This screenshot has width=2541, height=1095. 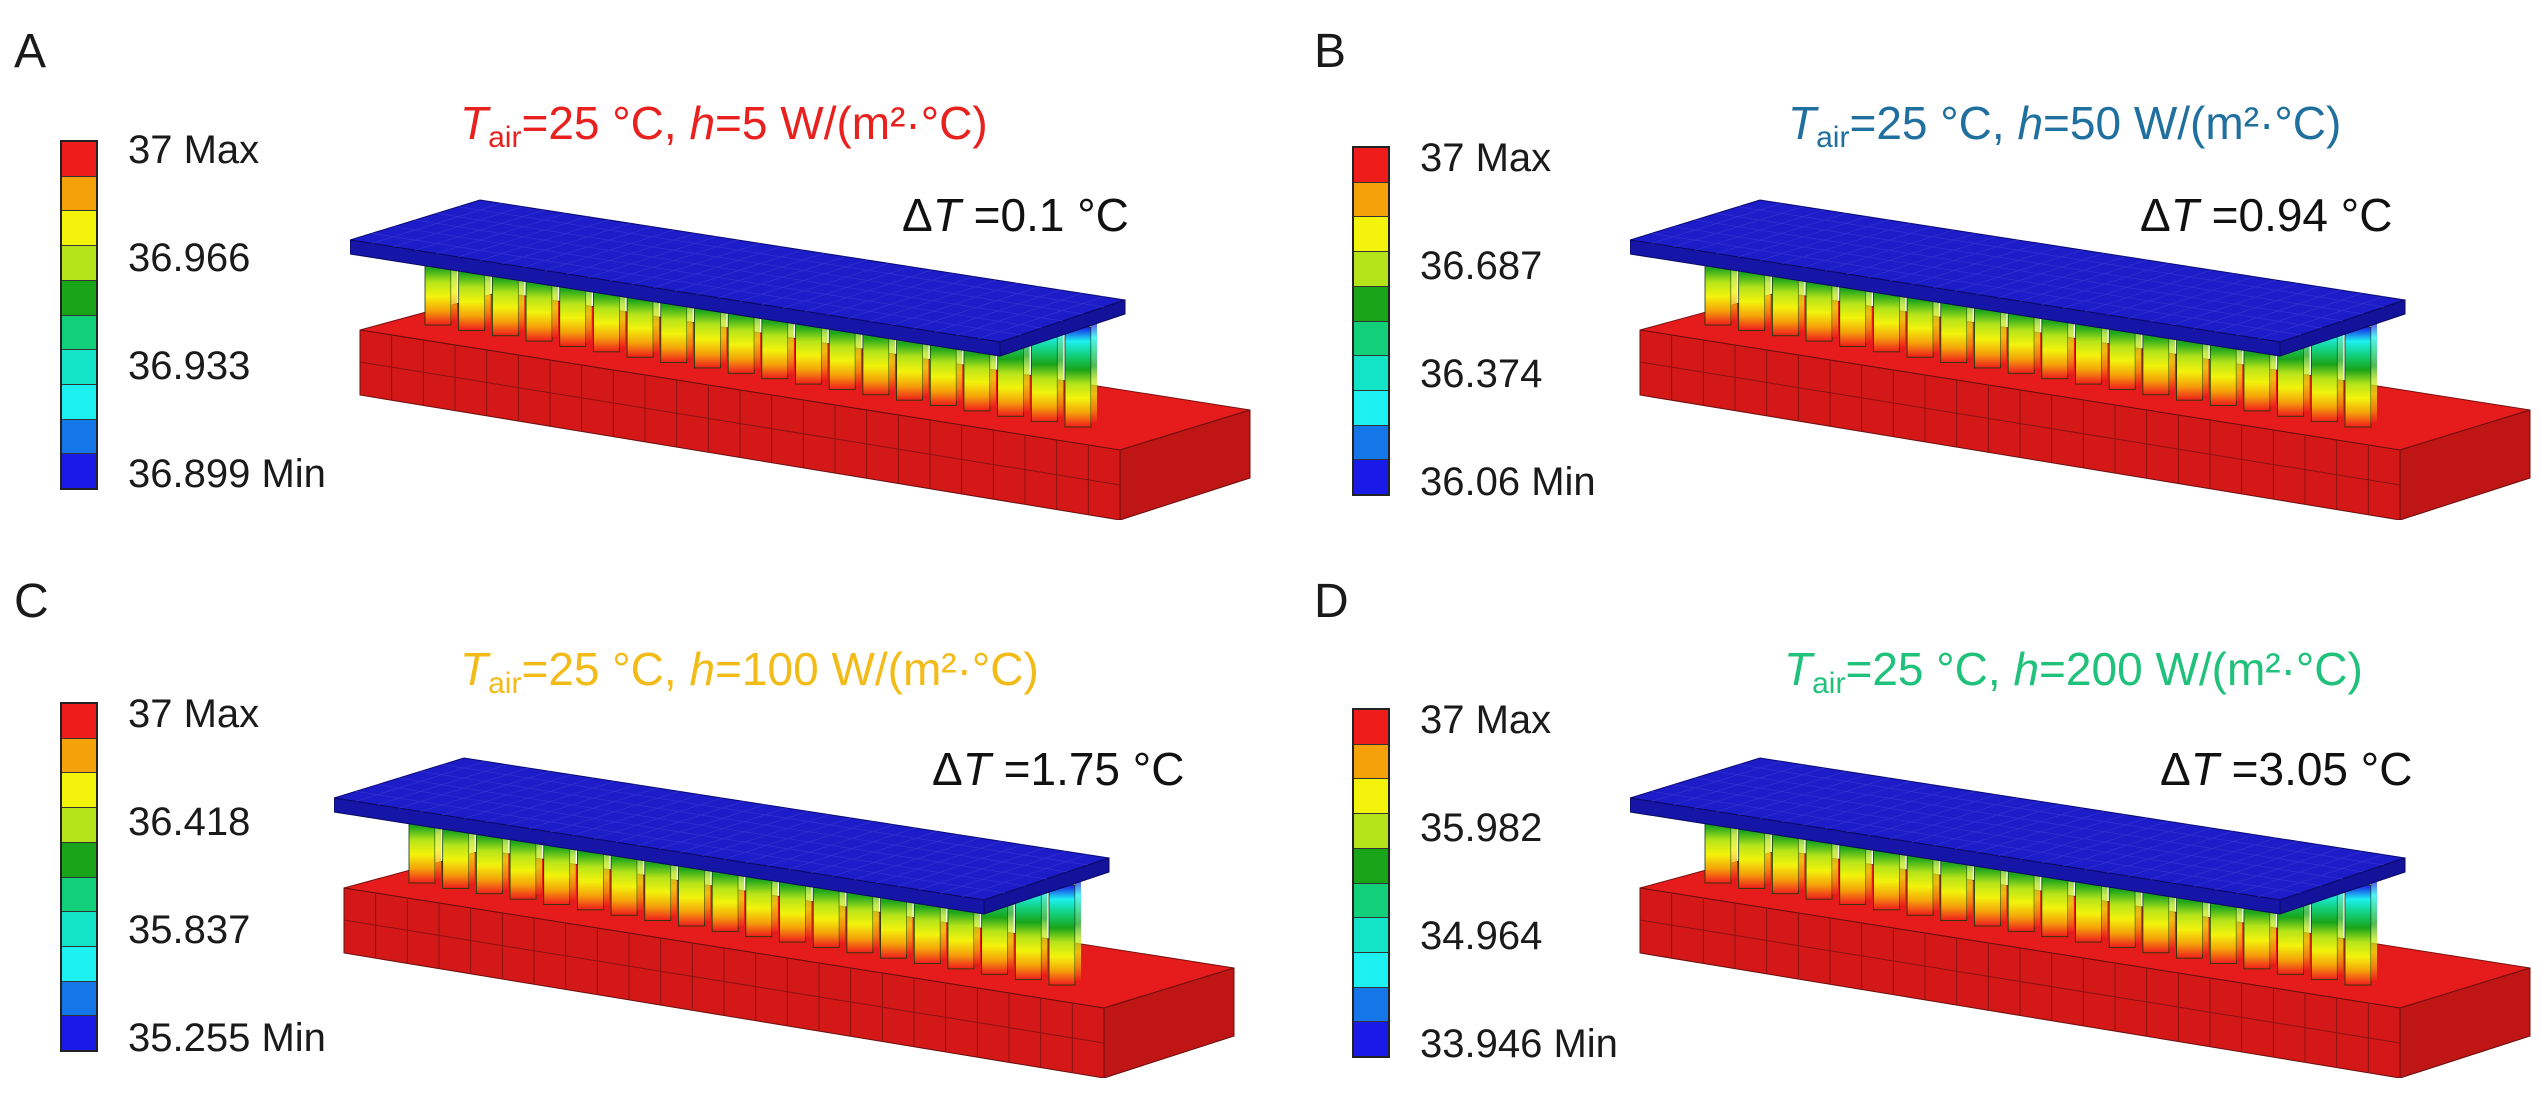 What do you see at coordinates (1481, 936) in the screenshot?
I see `colorbar-label-3: 34.964` at bounding box center [1481, 936].